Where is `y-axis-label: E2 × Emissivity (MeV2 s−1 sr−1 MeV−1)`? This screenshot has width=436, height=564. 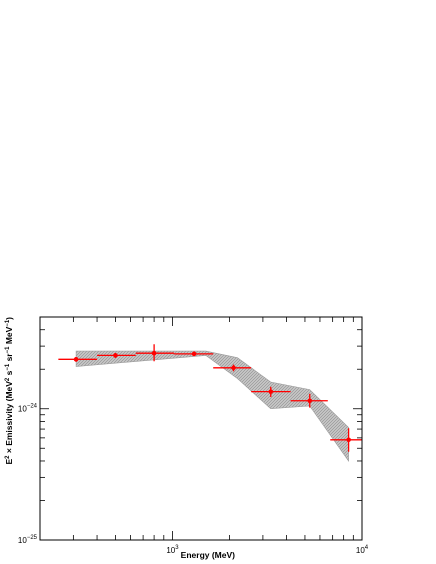 y-axis-label: E2 × Emissivity (MeV2 s−1 sr−1 MeV−1) is located at coordinates (9, 391).